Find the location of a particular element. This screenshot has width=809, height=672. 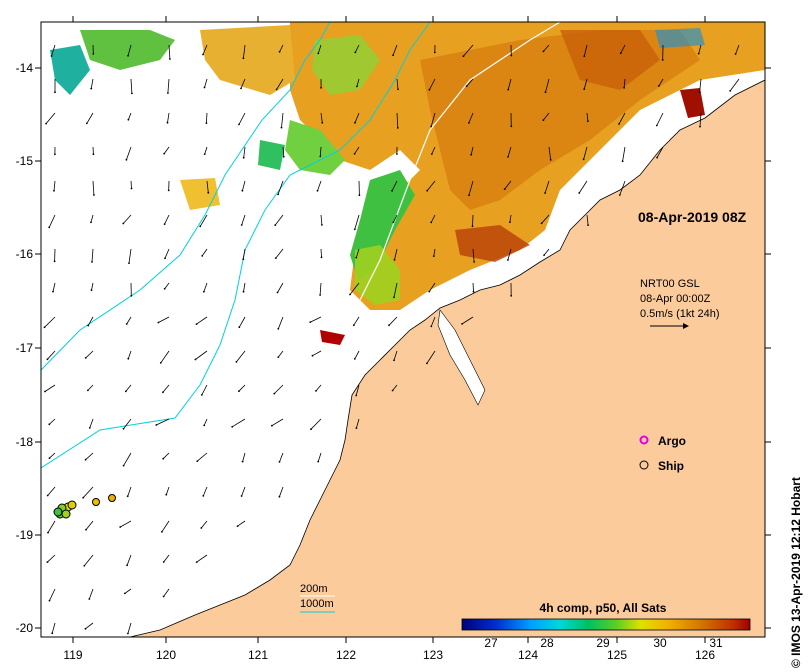

y-tick-label: -20 is located at coordinates (28, 628).